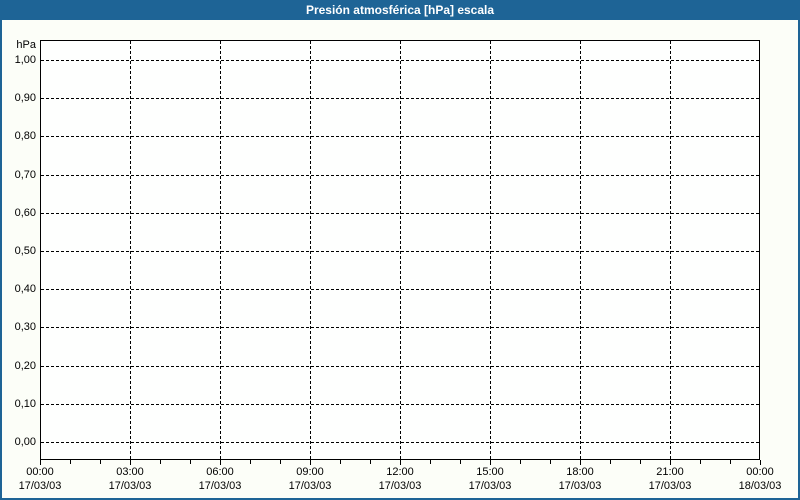 The image size is (800, 500). What do you see at coordinates (580, 472) in the screenshot?
I see `x-tick-time-label: 18:00` at bounding box center [580, 472].